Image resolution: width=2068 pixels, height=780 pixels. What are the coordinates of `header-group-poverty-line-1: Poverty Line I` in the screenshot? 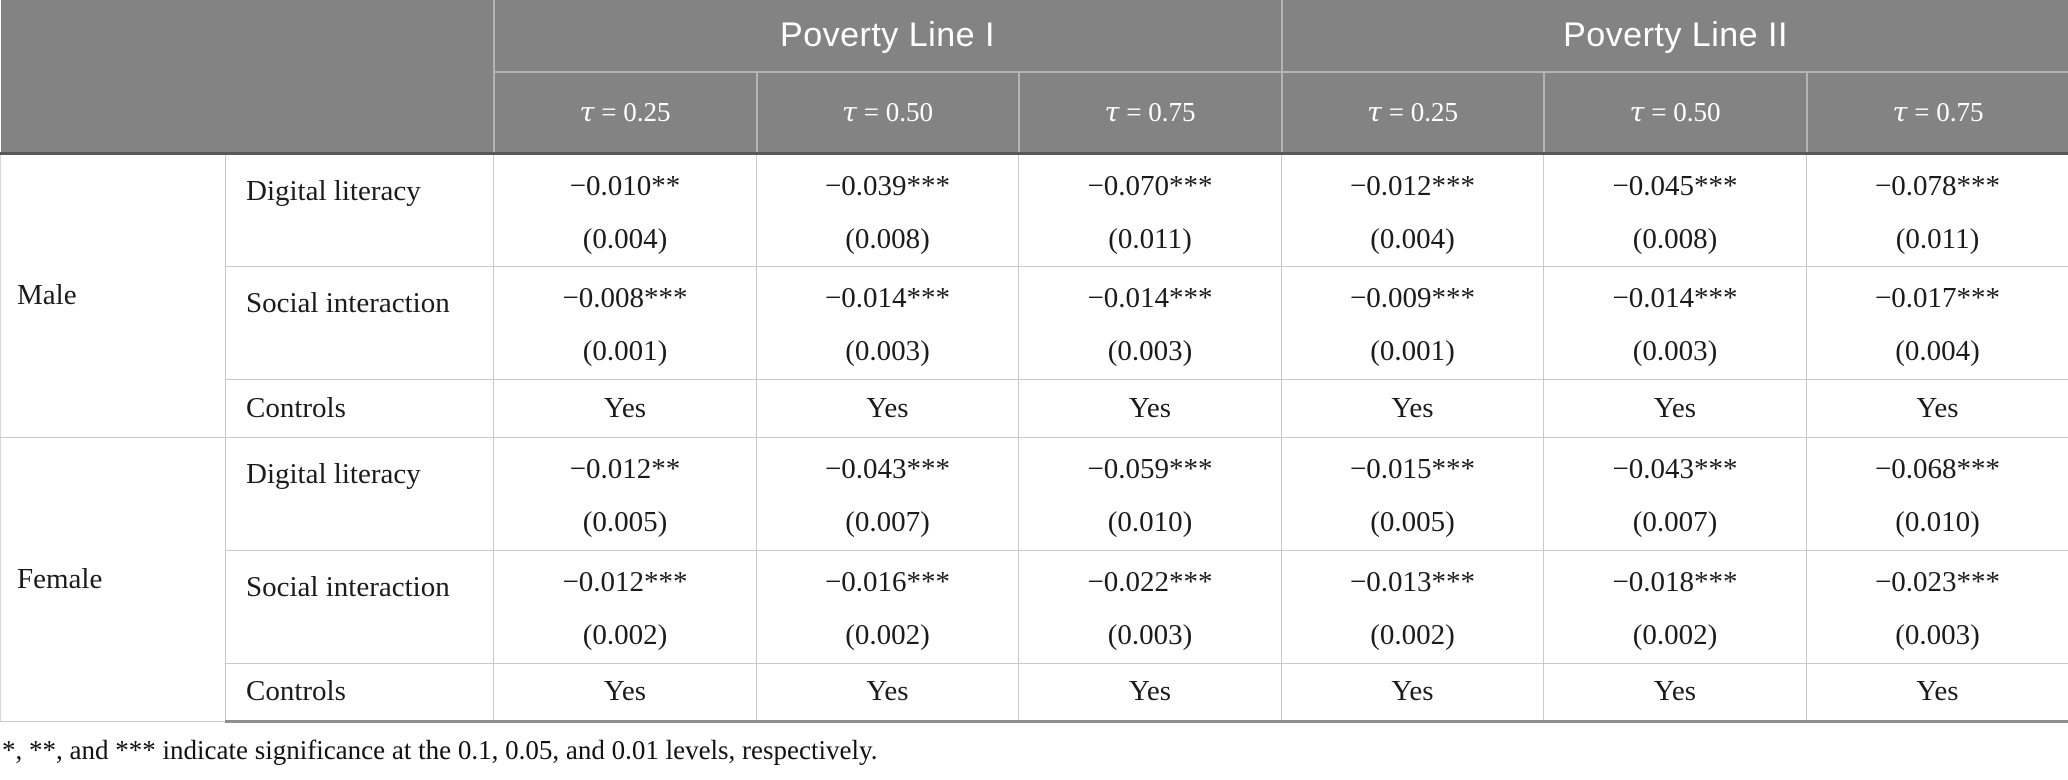 It's located at (887, 36).